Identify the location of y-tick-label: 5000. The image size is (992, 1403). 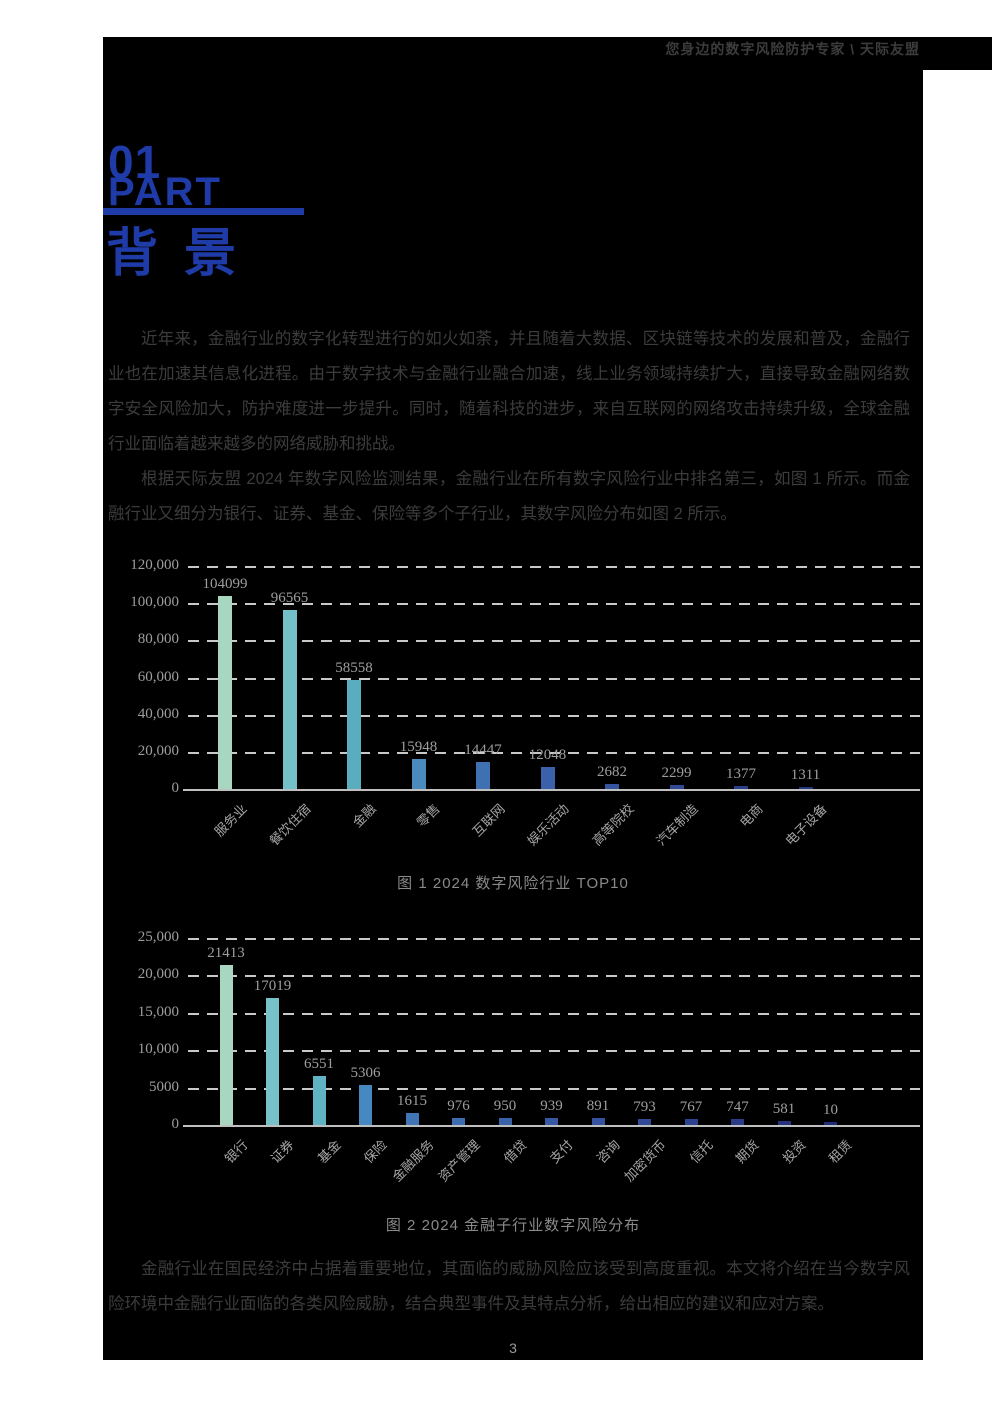
(164, 1086).